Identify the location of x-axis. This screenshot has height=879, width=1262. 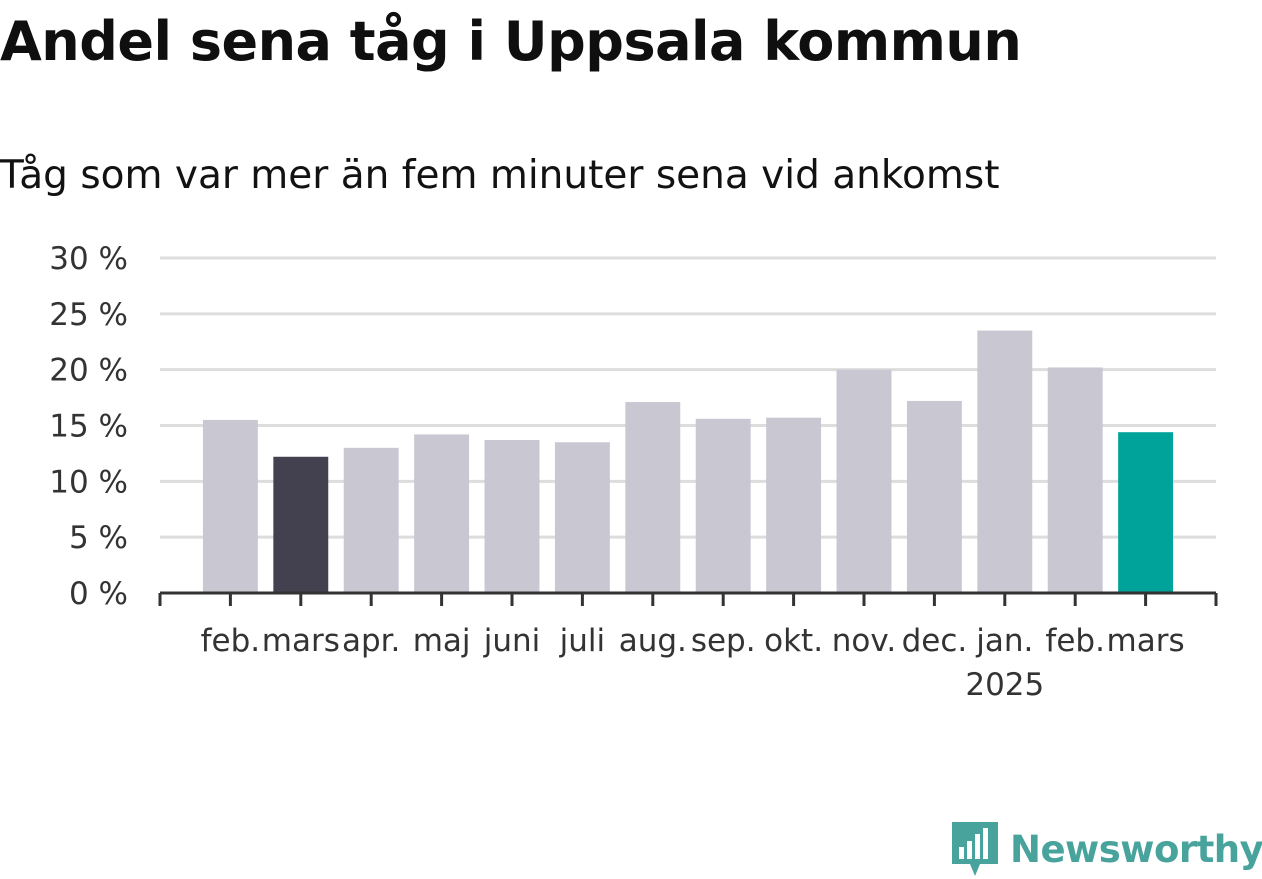
(688, 598).